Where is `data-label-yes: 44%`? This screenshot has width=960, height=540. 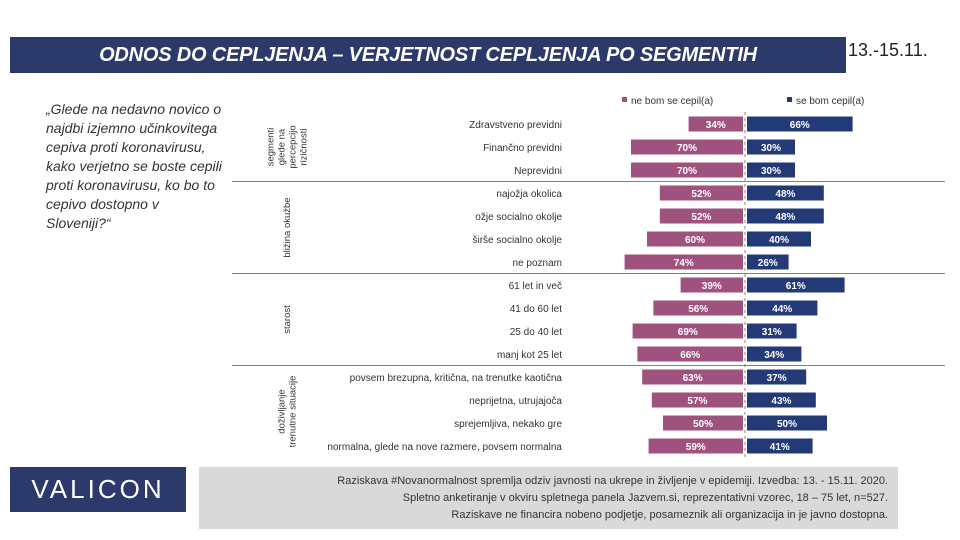
data-label-yes: 44% is located at coordinates (782, 309).